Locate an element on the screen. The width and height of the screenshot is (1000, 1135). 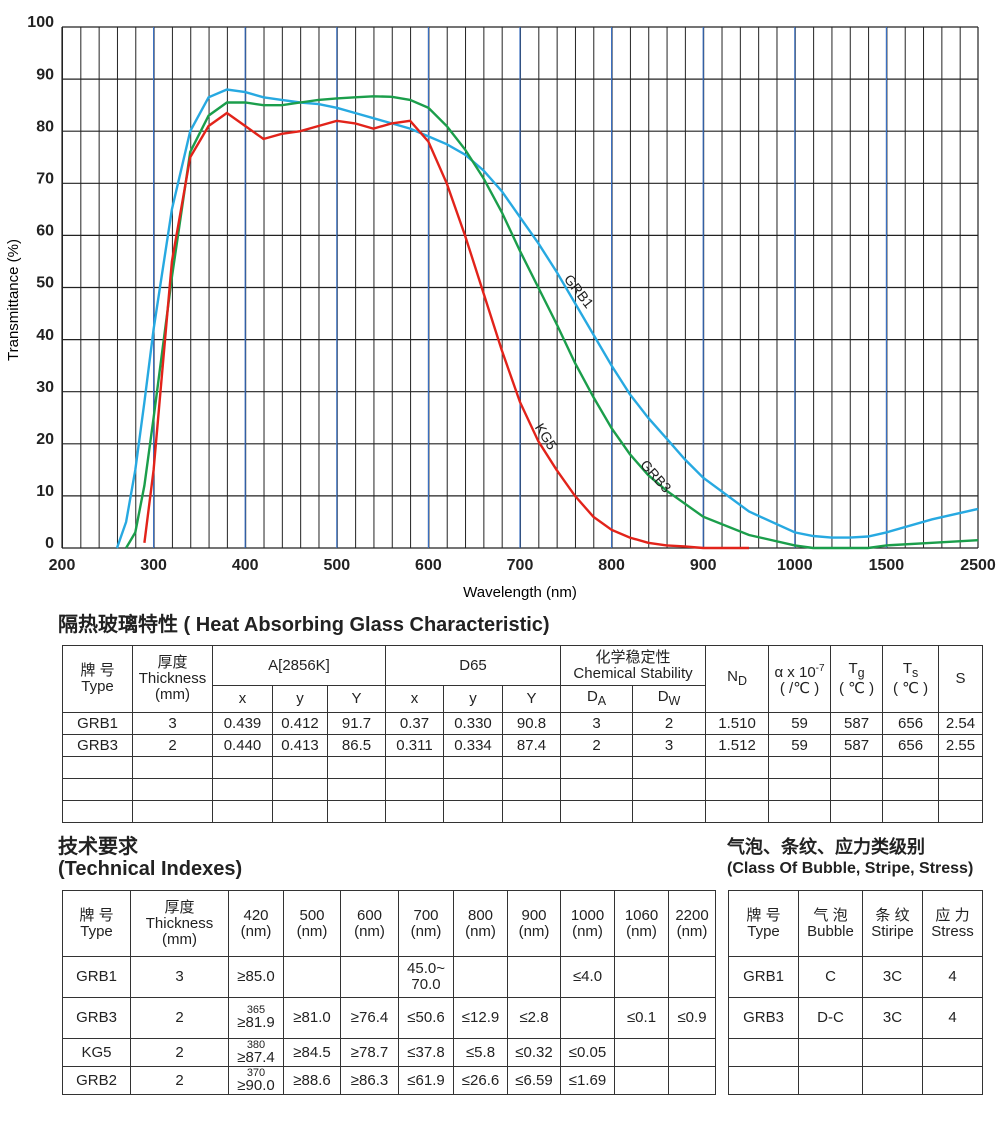
header-cell: DW is located at coordinates (669, 699).